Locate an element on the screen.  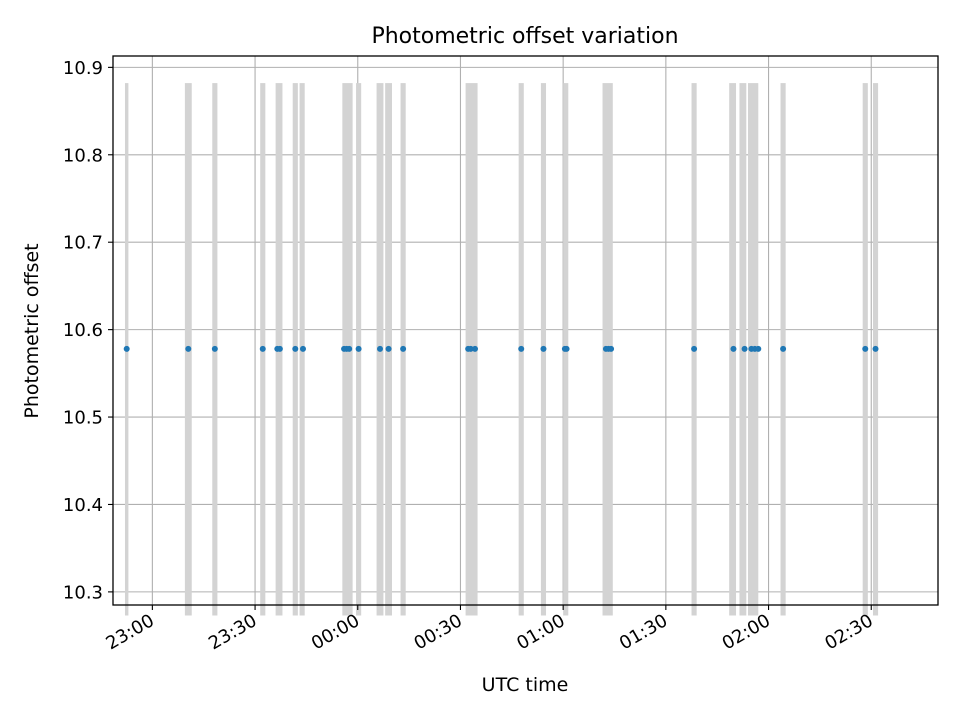
y-tick-label: 10.8 is located at coordinates (83, 155).